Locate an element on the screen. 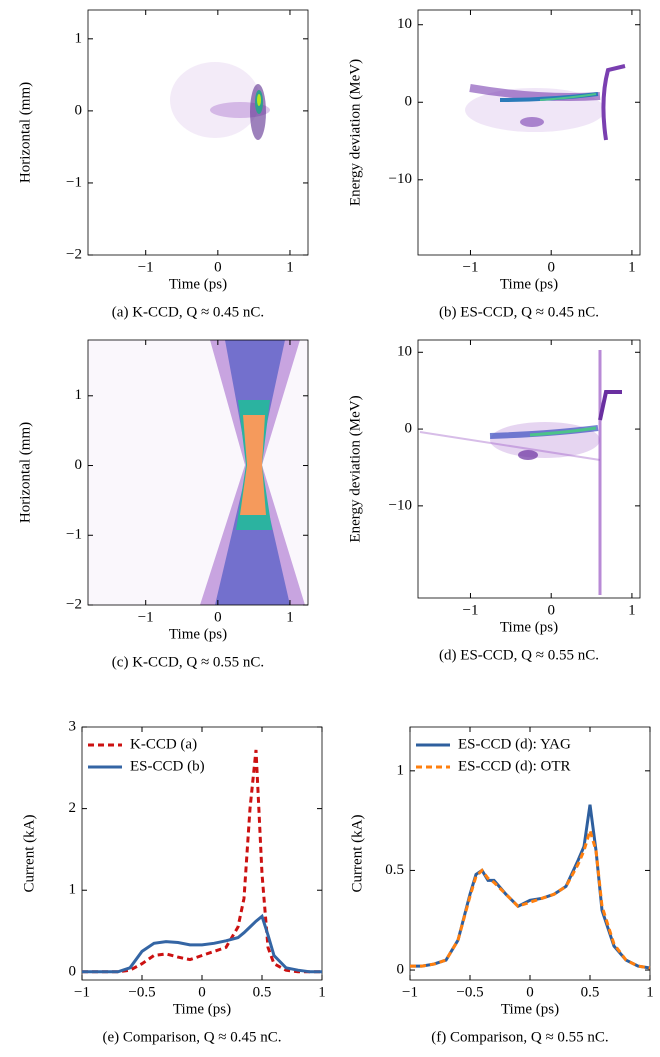  caption: (f) Comparison, Q ≈ 0.55 nC. is located at coordinates (519, 1037).